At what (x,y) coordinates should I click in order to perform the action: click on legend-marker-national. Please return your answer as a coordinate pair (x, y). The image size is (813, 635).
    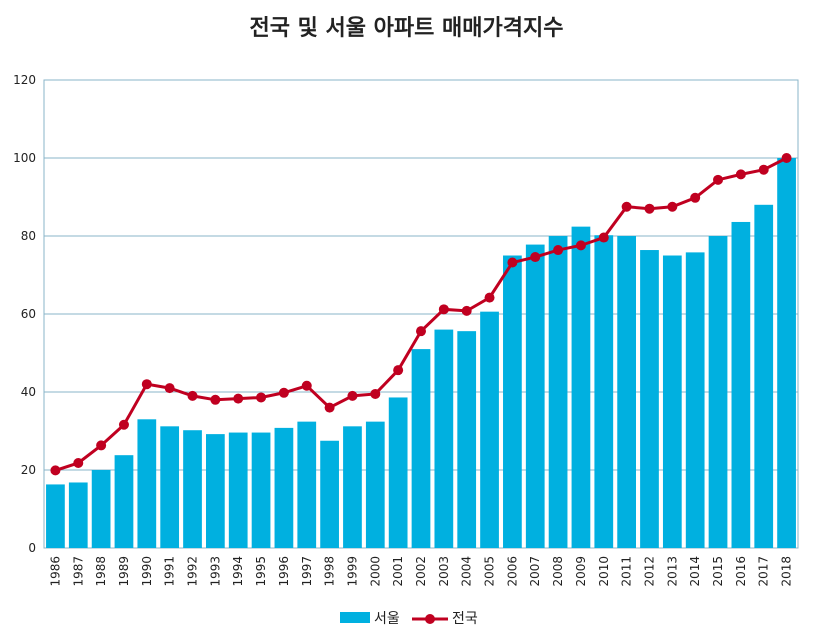
    Looking at the image, I should click on (430, 619).